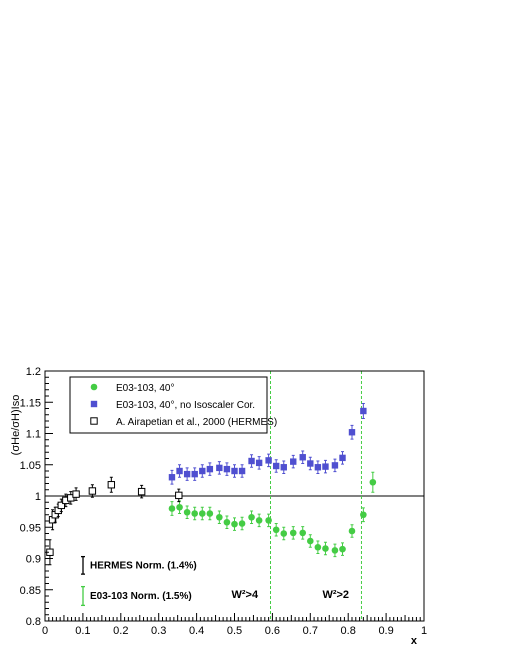  Describe the element at coordinates (30, 591) in the screenshot. I see `y-tick-label: 0.85` at that location.